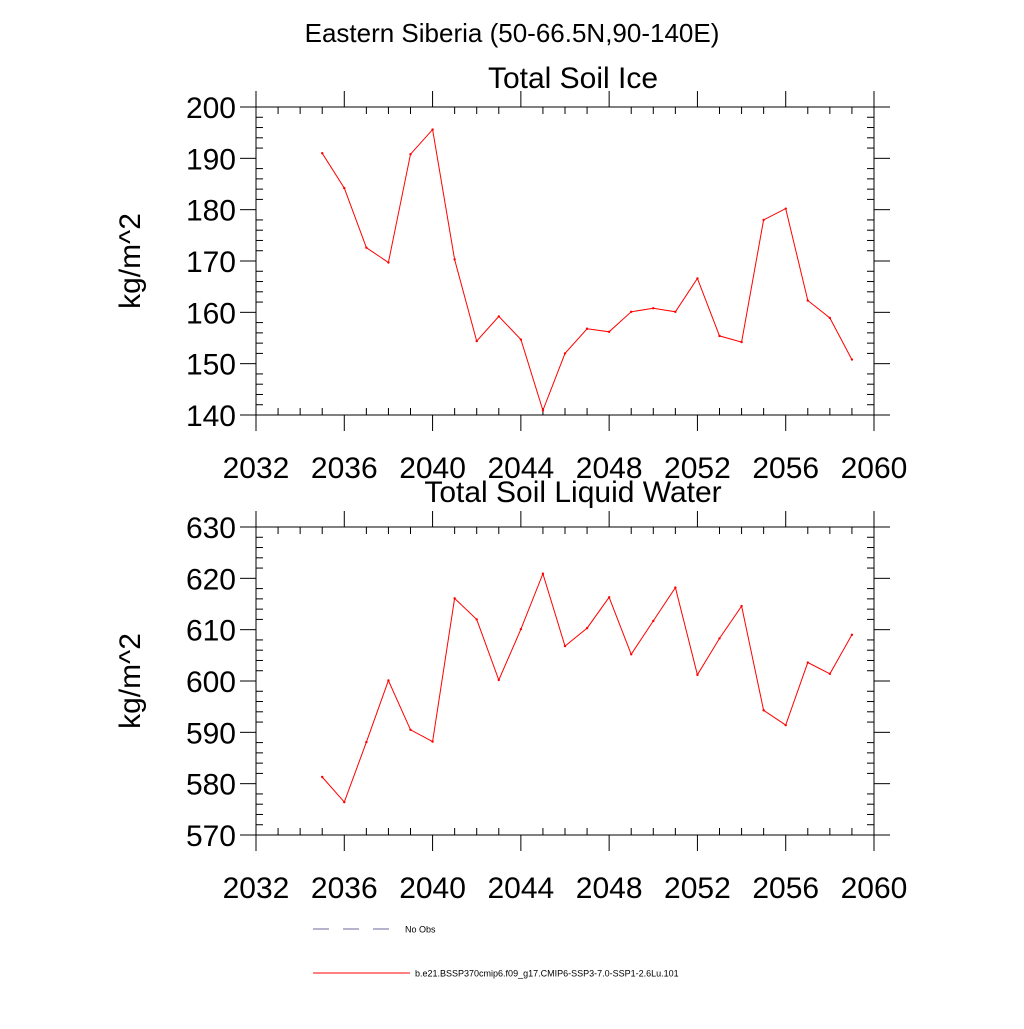 The image size is (1024, 1029). Describe the element at coordinates (211, 785) in the screenshot. I see `y-tick-label: 580` at that location.